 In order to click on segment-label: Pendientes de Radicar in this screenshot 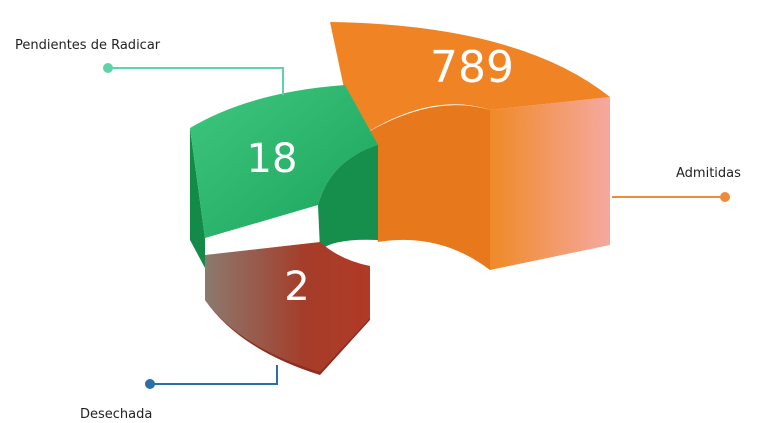, I will do `click(88, 45)`.